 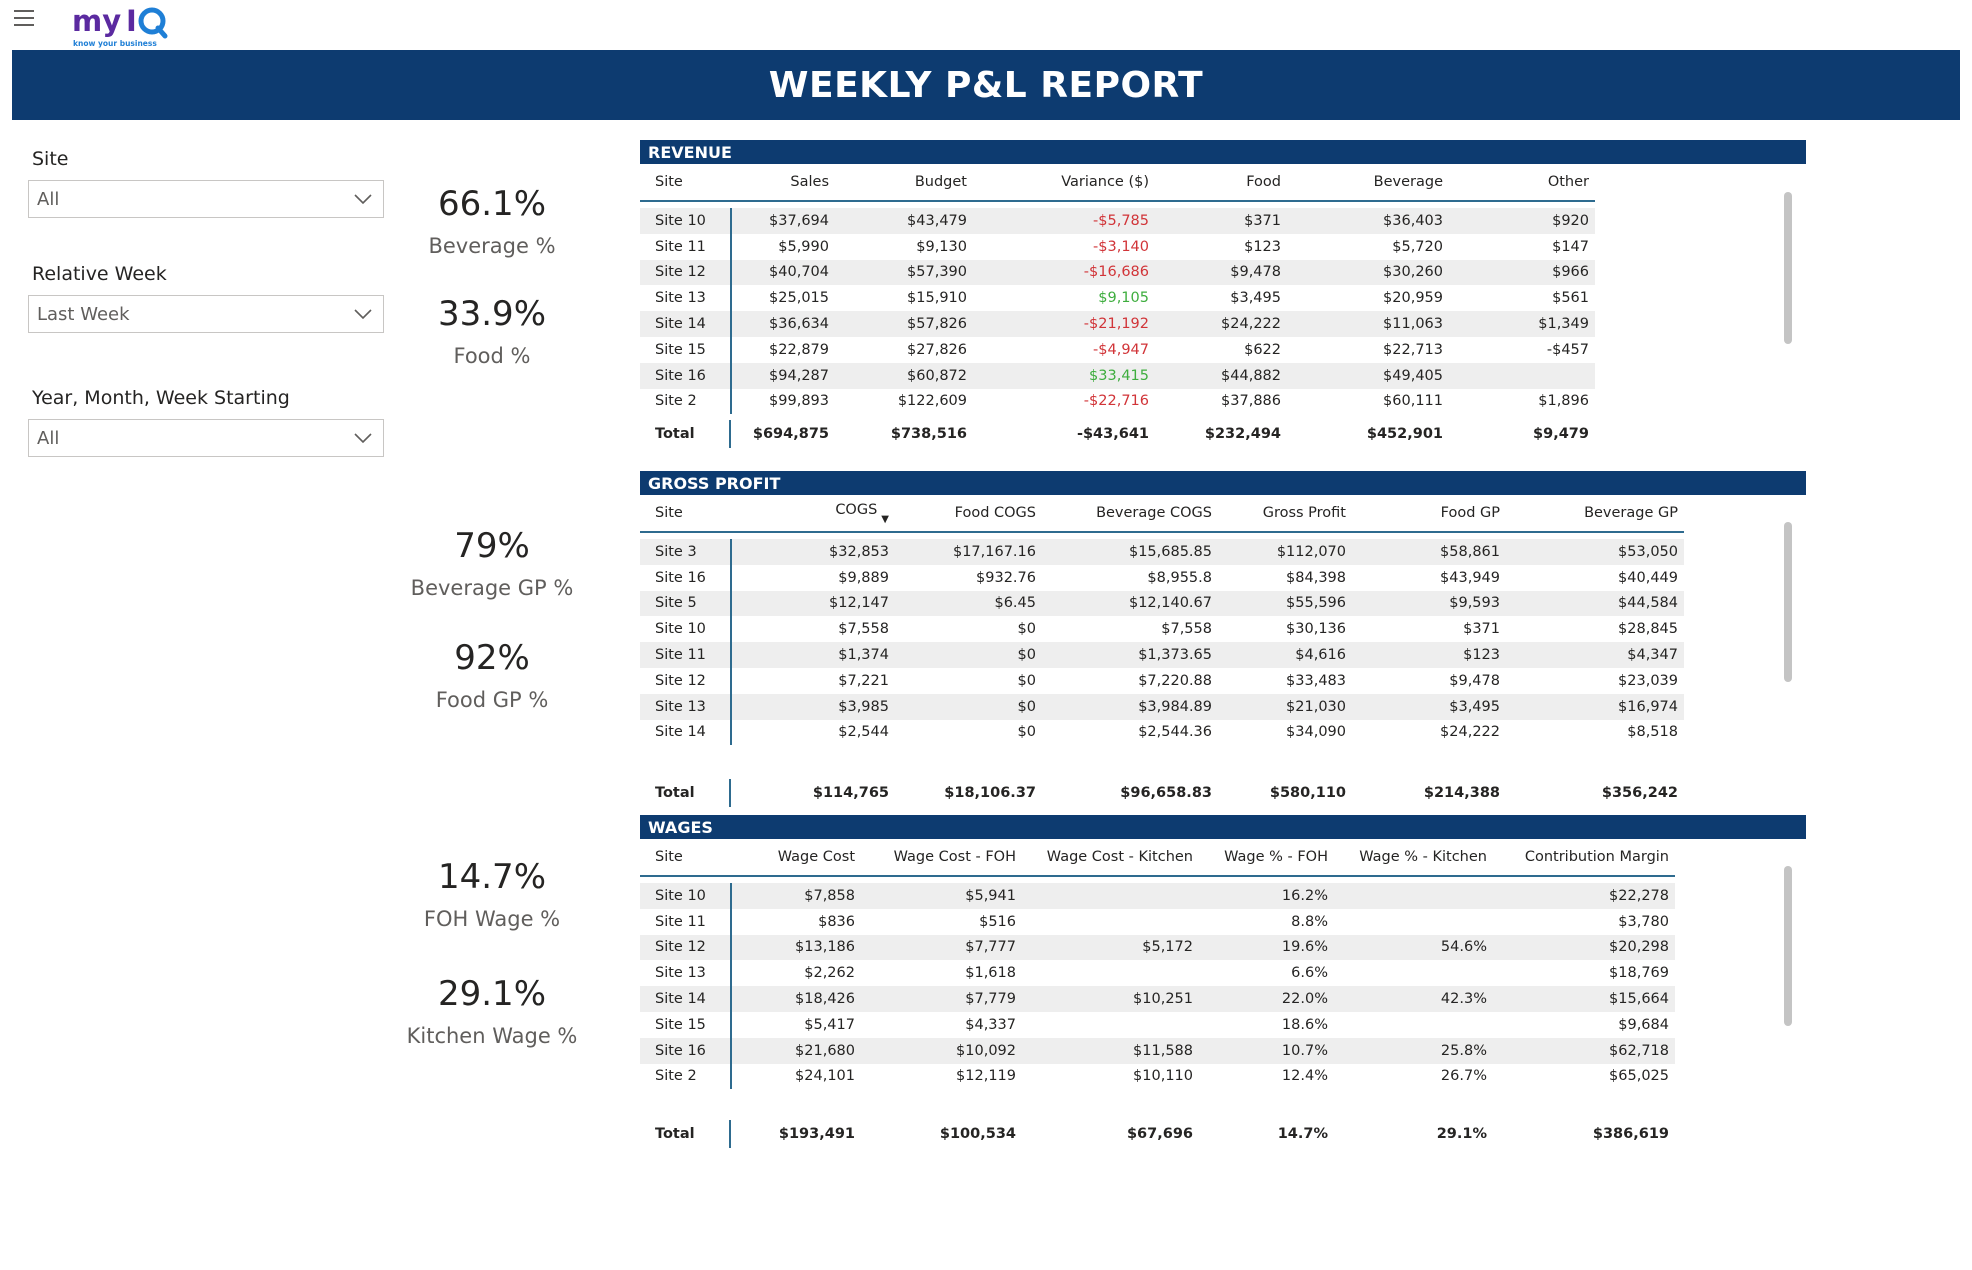 What do you see at coordinates (990, 793) in the screenshot?
I see `total-value: $18,106.37` at bounding box center [990, 793].